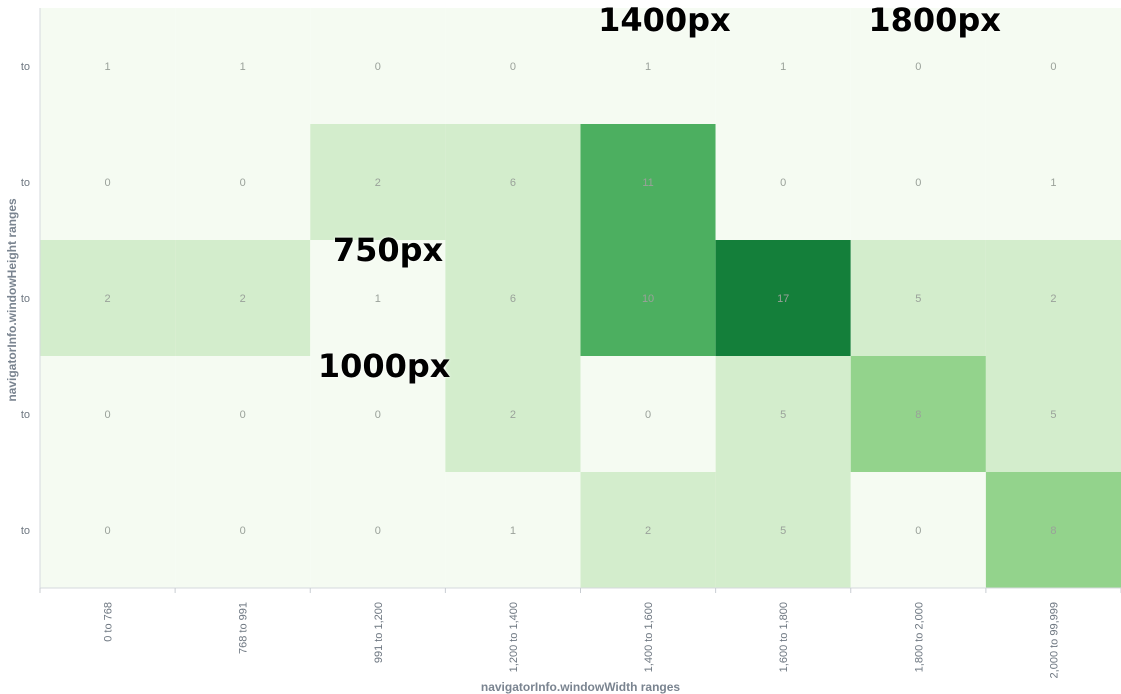 Image resolution: width=1121 pixels, height=694 pixels. I want to click on x-tick-label: 1,400 to 1,600, so click(649, 637).